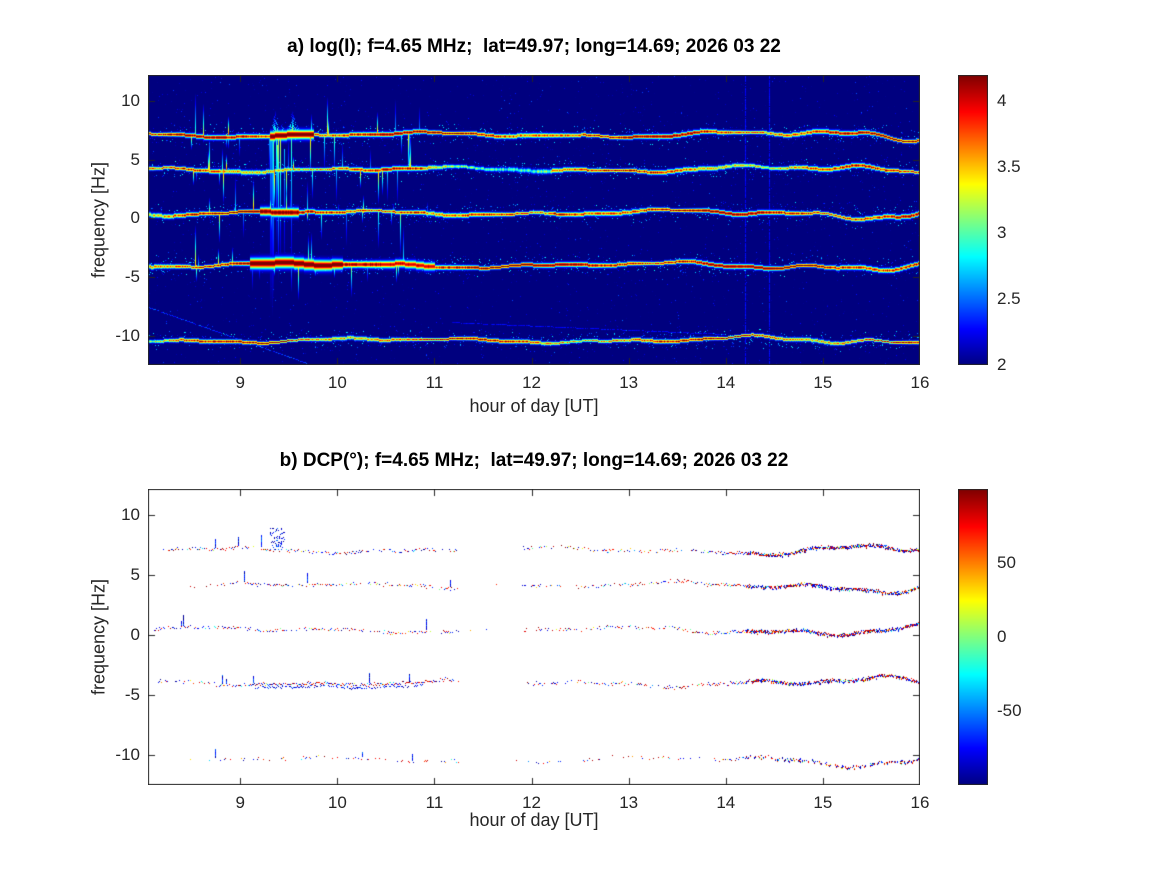 The width and height of the screenshot is (1167, 875). What do you see at coordinates (130, 515) in the screenshot?
I see `panel-b-y-tick-label: 10` at bounding box center [130, 515].